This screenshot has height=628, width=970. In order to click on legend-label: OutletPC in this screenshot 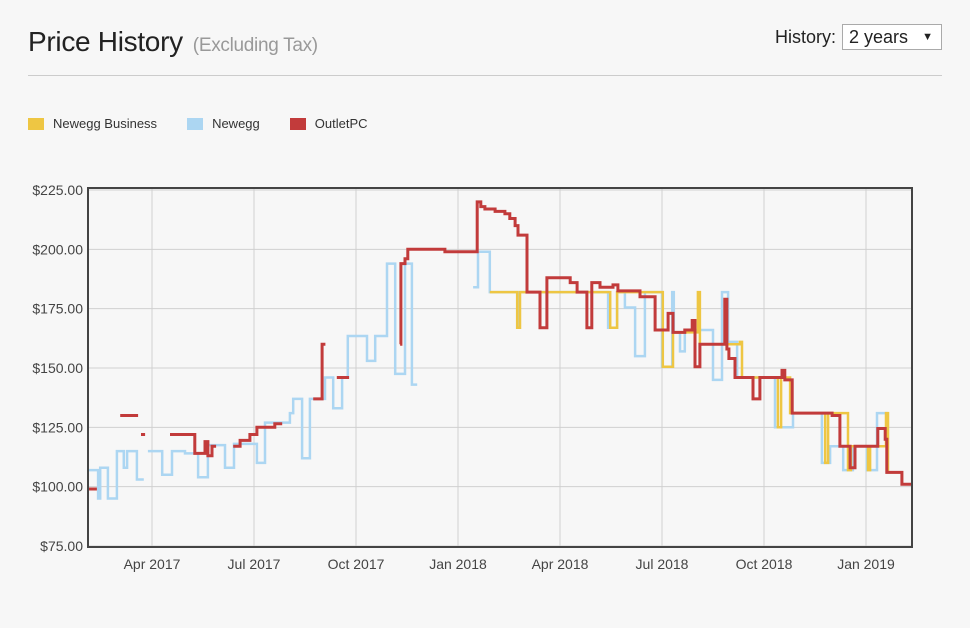, I will do `click(341, 123)`.